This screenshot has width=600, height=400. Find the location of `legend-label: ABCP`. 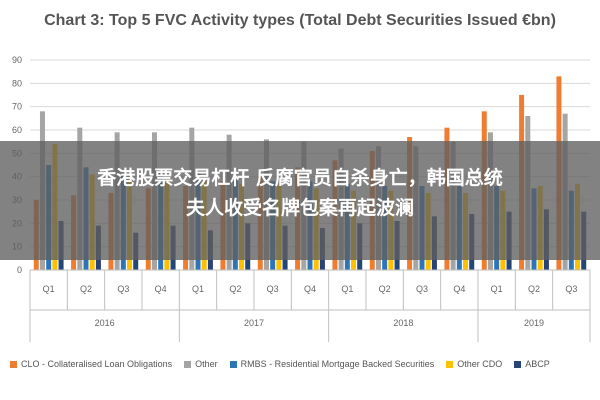

legend-label: ABCP is located at coordinates (537, 364).